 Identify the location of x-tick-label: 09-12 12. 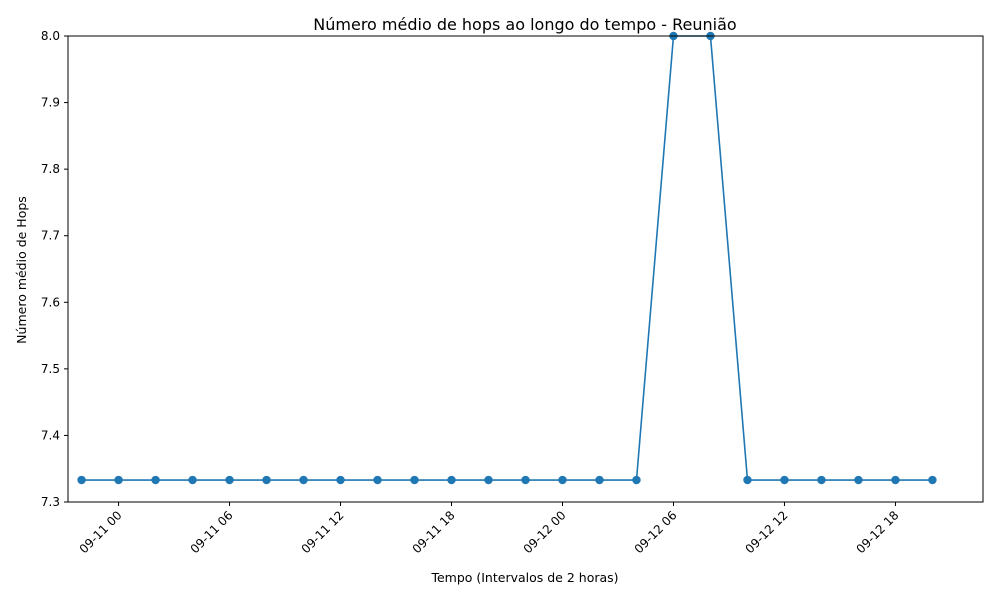
(767, 532).